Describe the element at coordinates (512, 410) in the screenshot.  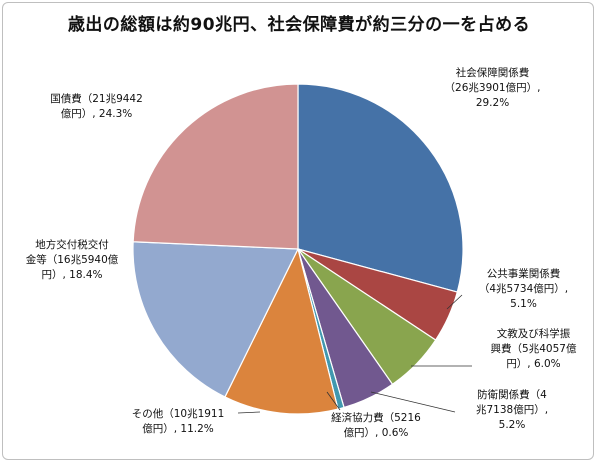
I see `data-label-4: 防衛関係費（4 兆7138億円）, 5.2%` at that location.